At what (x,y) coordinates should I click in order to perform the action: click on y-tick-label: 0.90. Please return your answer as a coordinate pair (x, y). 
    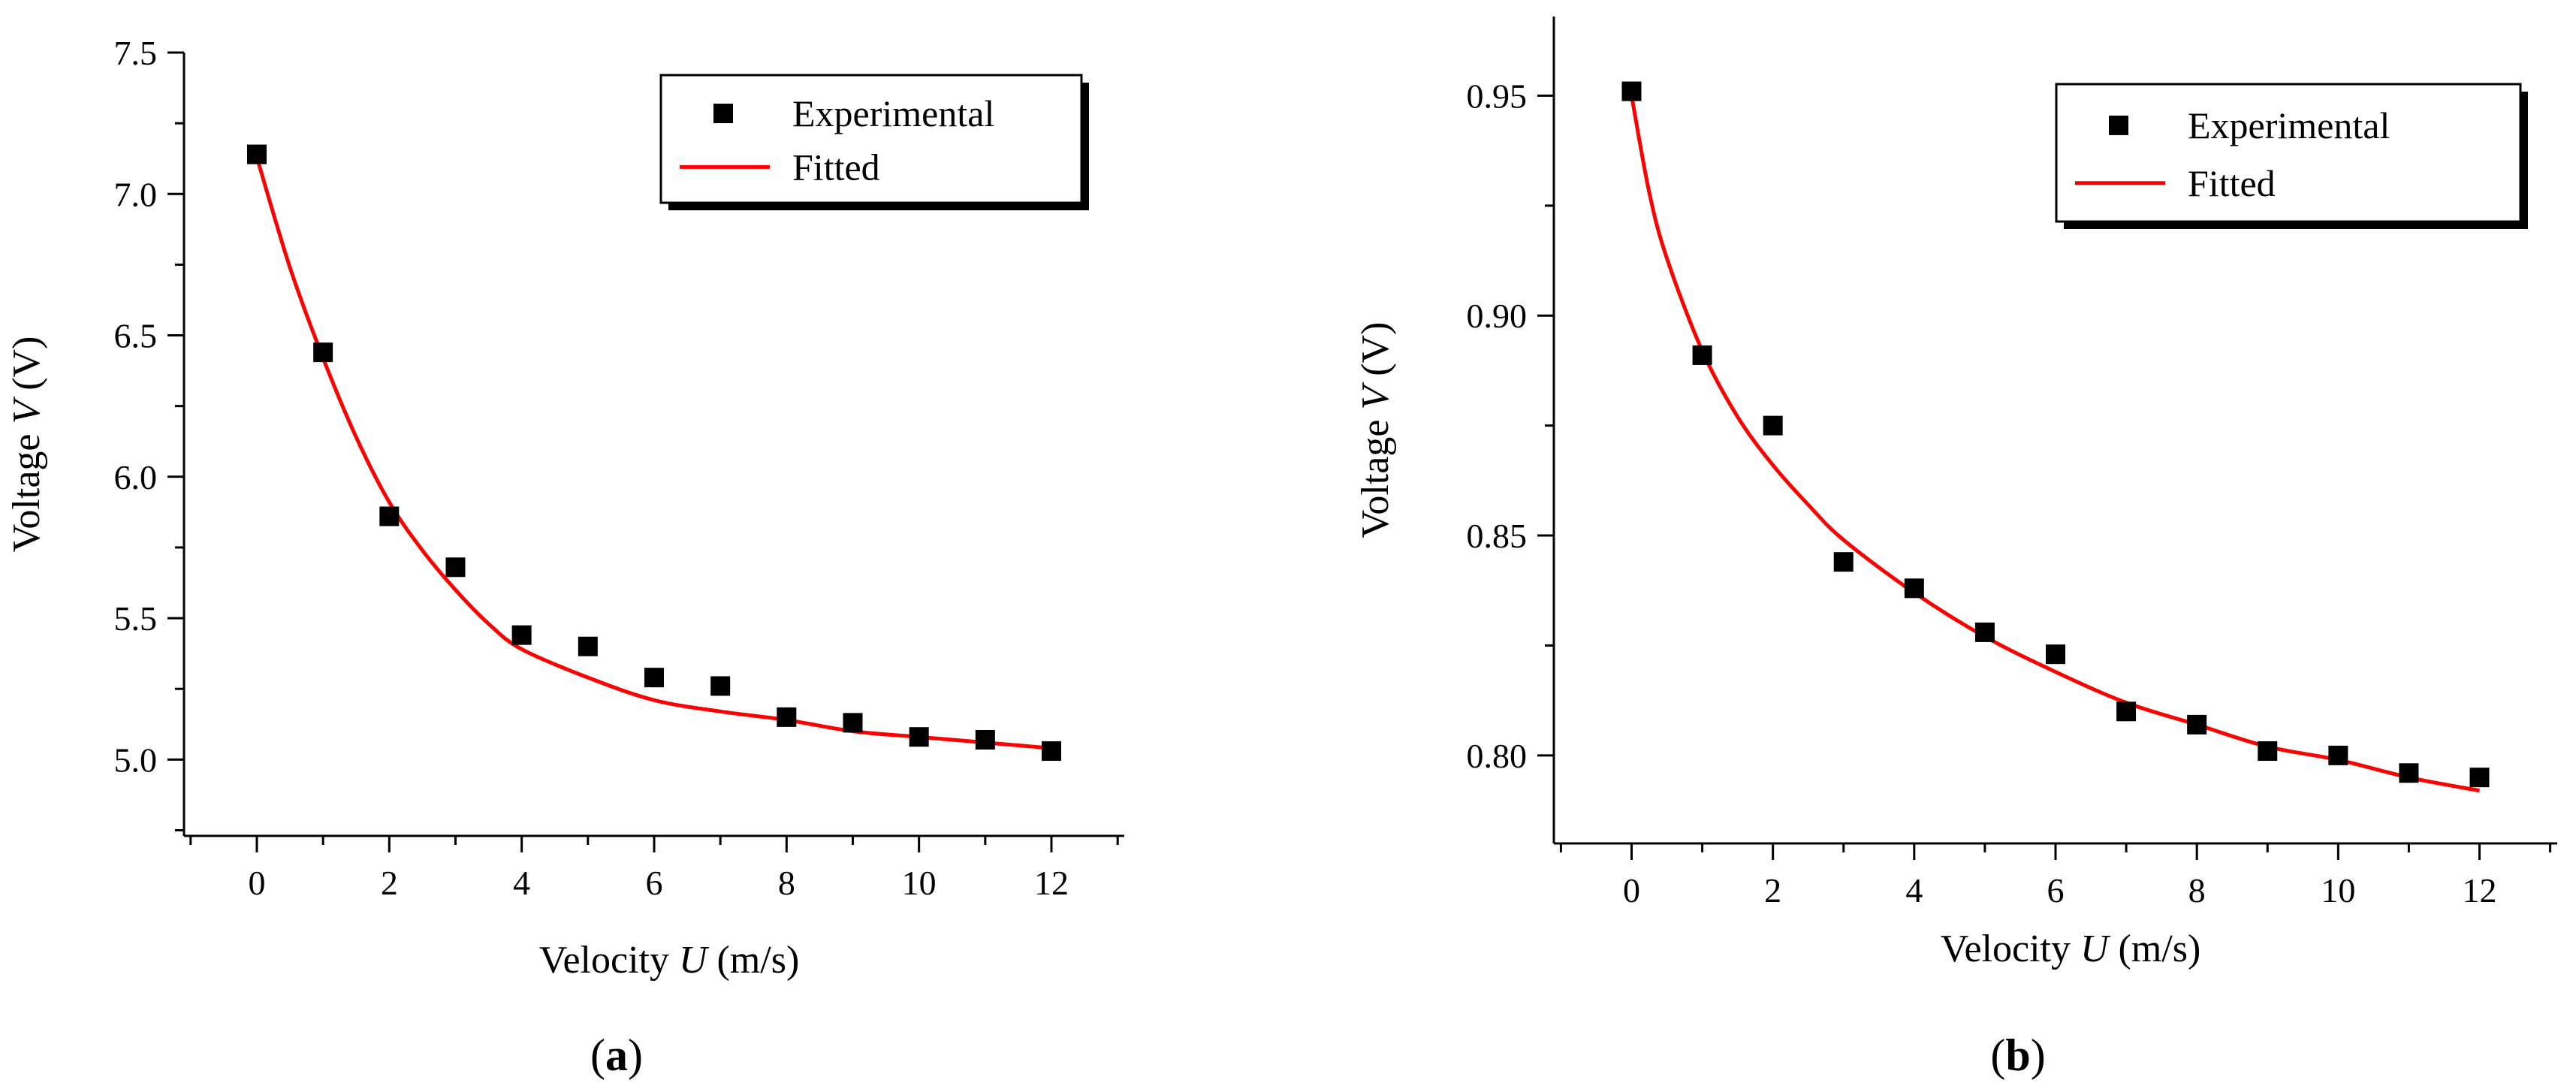
    Looking at the image, I should click on (1498, 316).